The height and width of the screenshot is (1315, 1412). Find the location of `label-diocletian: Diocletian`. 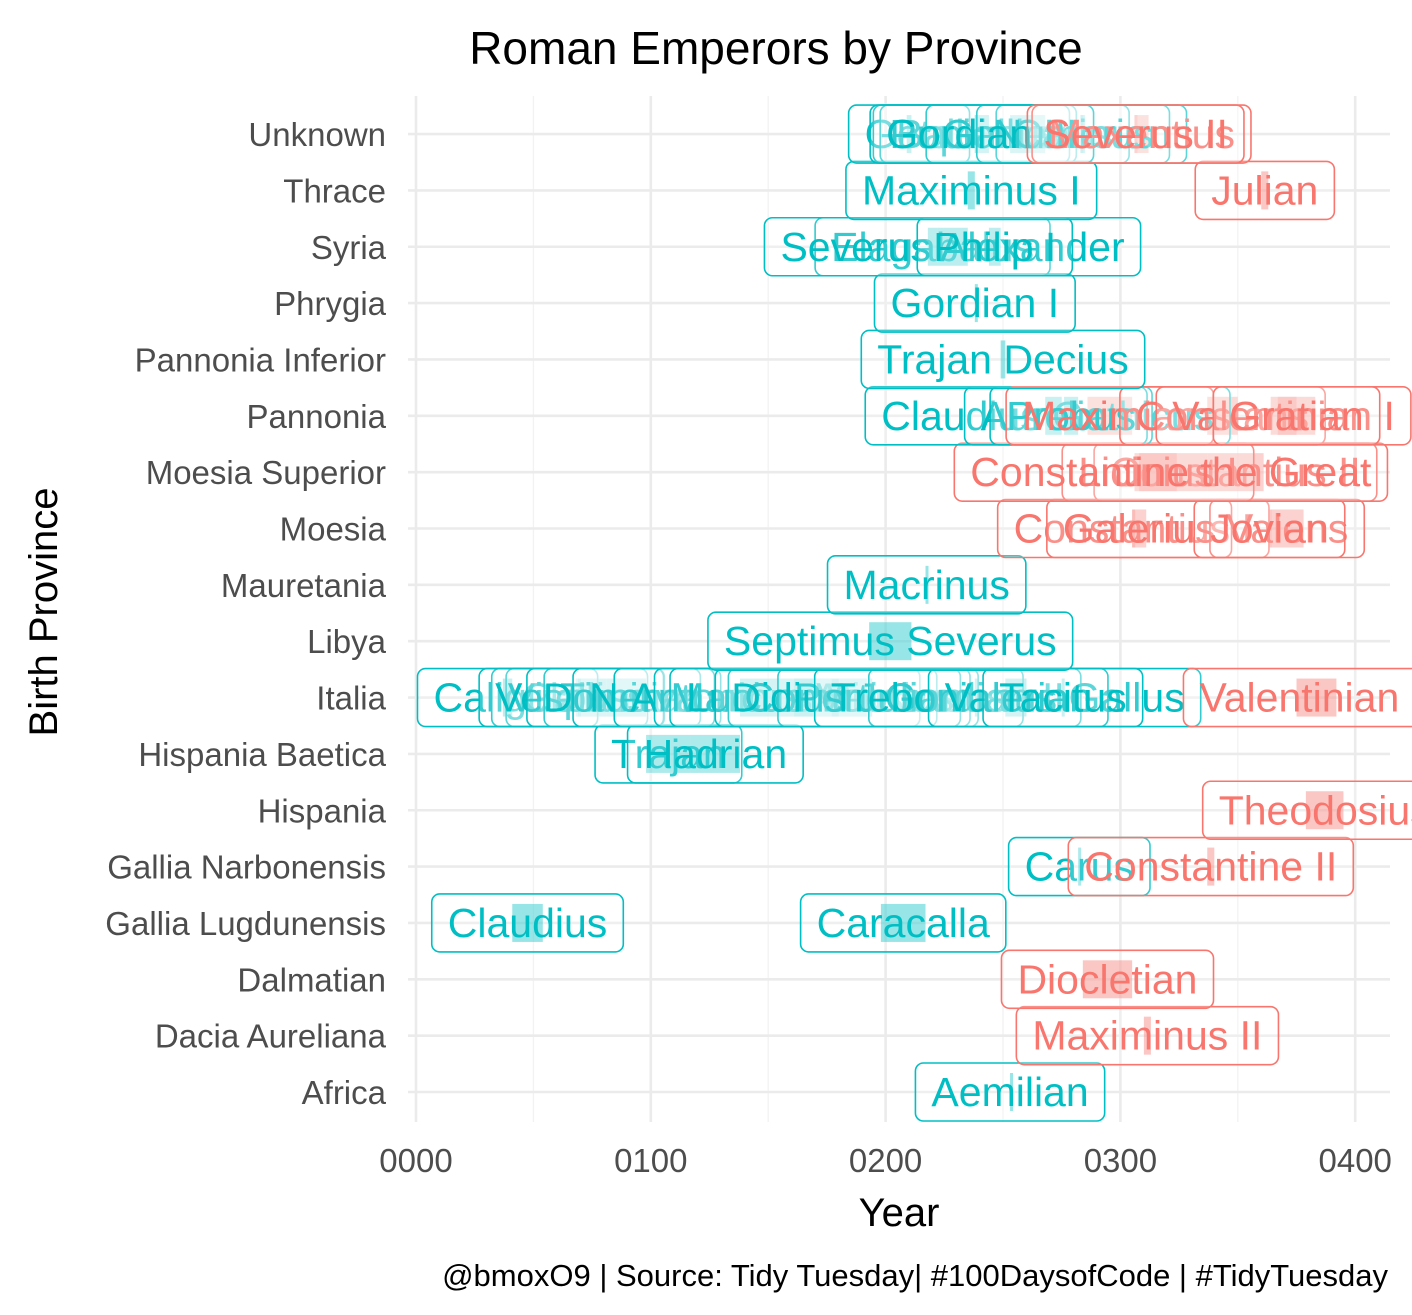

label-diocletian: Diocletian is located at coordinates (1107, 979).